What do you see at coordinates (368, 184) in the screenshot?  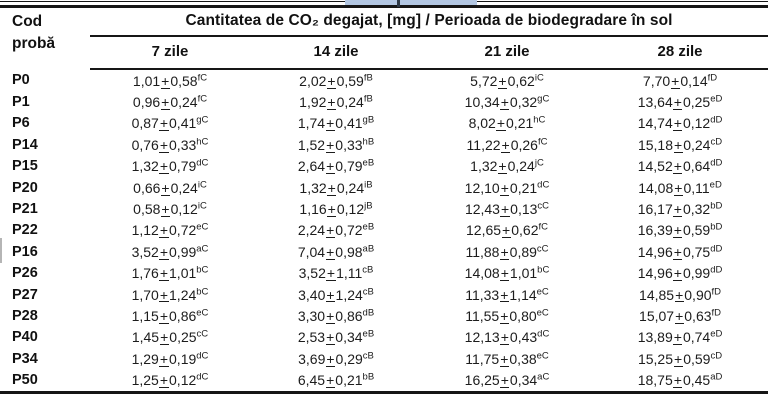 I see `significance-superscript: iB` at bounding box center [368, 184].